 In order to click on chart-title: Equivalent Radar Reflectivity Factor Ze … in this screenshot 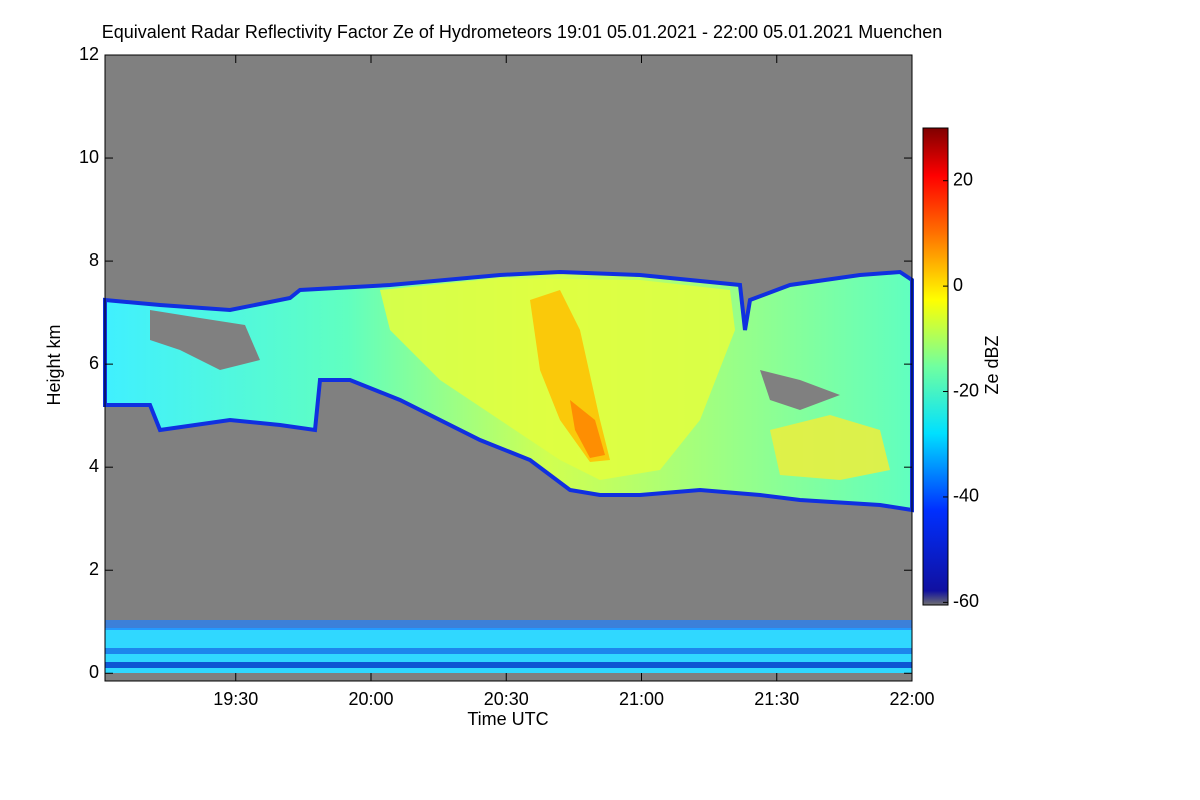, I will do `click(522, 32)`.